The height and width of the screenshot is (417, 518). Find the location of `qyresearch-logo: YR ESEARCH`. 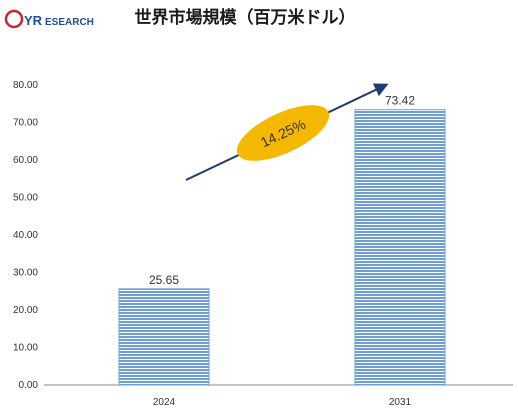

qyresearch-logo: YR ESEARCH is located at coordinates (49, 19).